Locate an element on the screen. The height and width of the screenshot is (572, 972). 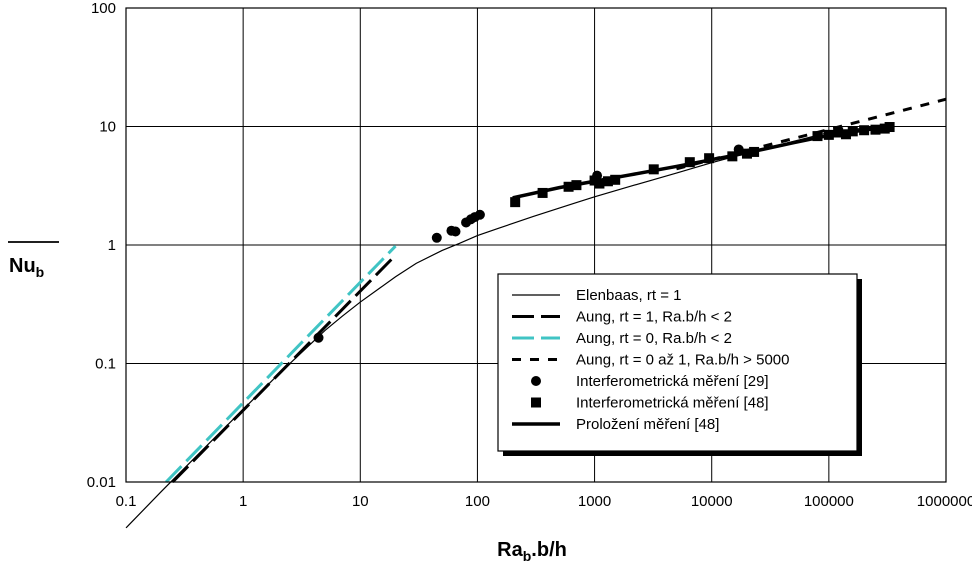
legend-entry: Interferometrická měření [29] is located at coordinates (650, 381).